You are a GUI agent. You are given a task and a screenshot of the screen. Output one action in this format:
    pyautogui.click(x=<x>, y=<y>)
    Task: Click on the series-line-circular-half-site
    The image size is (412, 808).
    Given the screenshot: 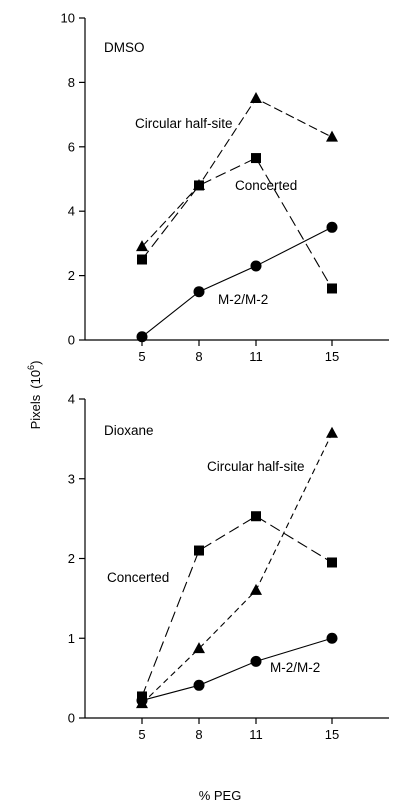 What is the action you would take?
    pyautogui.click(x=237, y=172)
    